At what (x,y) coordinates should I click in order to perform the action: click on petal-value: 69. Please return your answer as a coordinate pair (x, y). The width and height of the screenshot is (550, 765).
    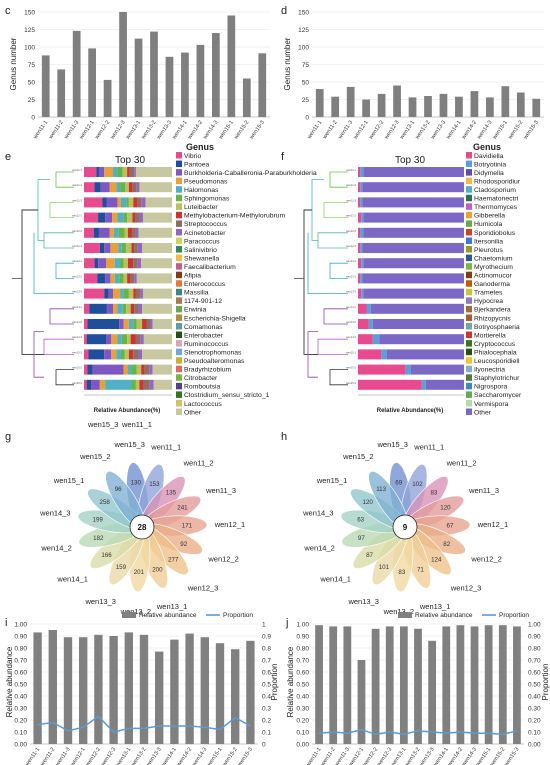
    Looking at the image, I should click on (398, 483).